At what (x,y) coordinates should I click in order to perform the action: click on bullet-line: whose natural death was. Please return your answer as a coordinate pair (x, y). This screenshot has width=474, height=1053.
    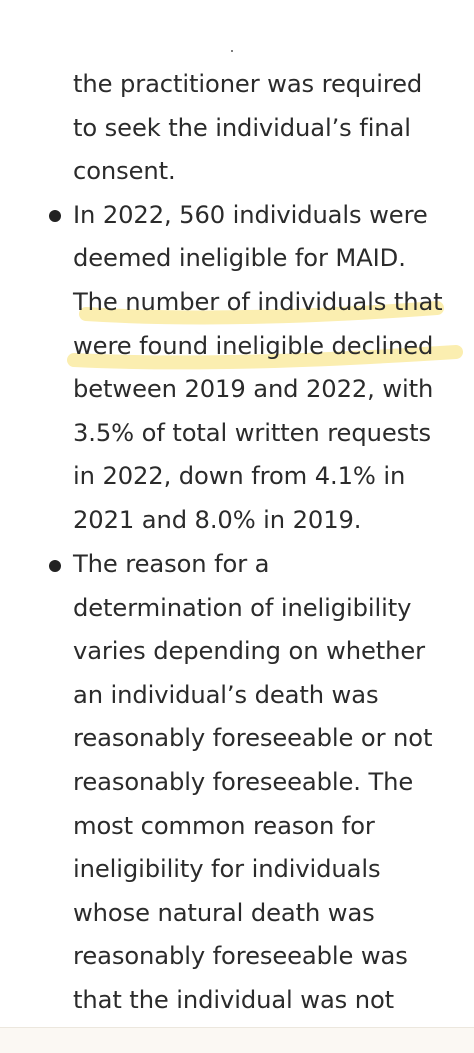
    Looking at the image, I should click on (224, 912).